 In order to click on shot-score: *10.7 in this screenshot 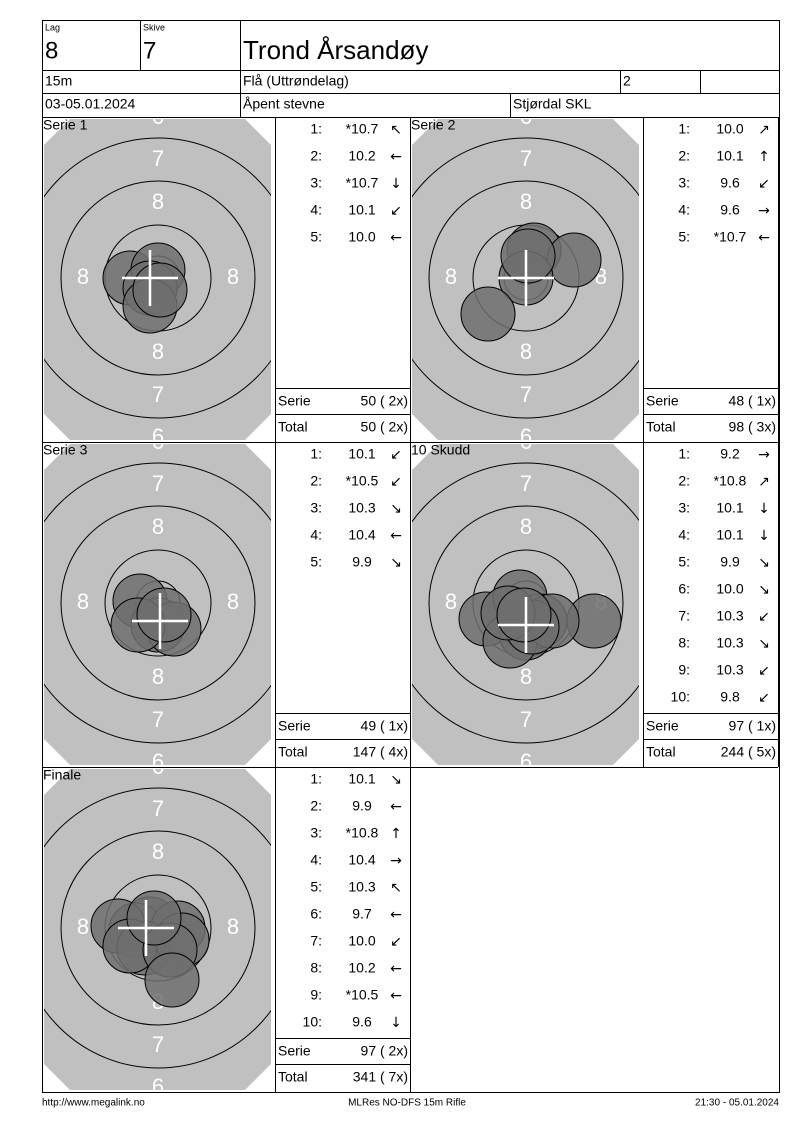, I will do `click(362, 129)`.